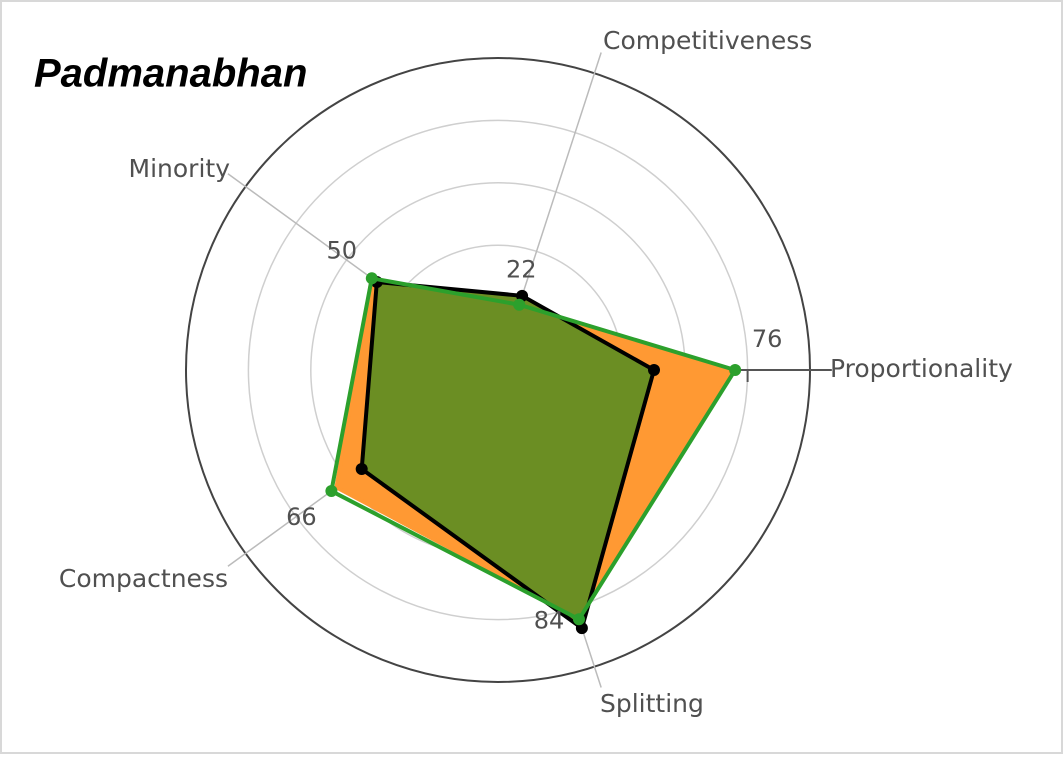 This screenshot has width=1063, height=758. I want to click on data-label: 66, so click(301, 517).